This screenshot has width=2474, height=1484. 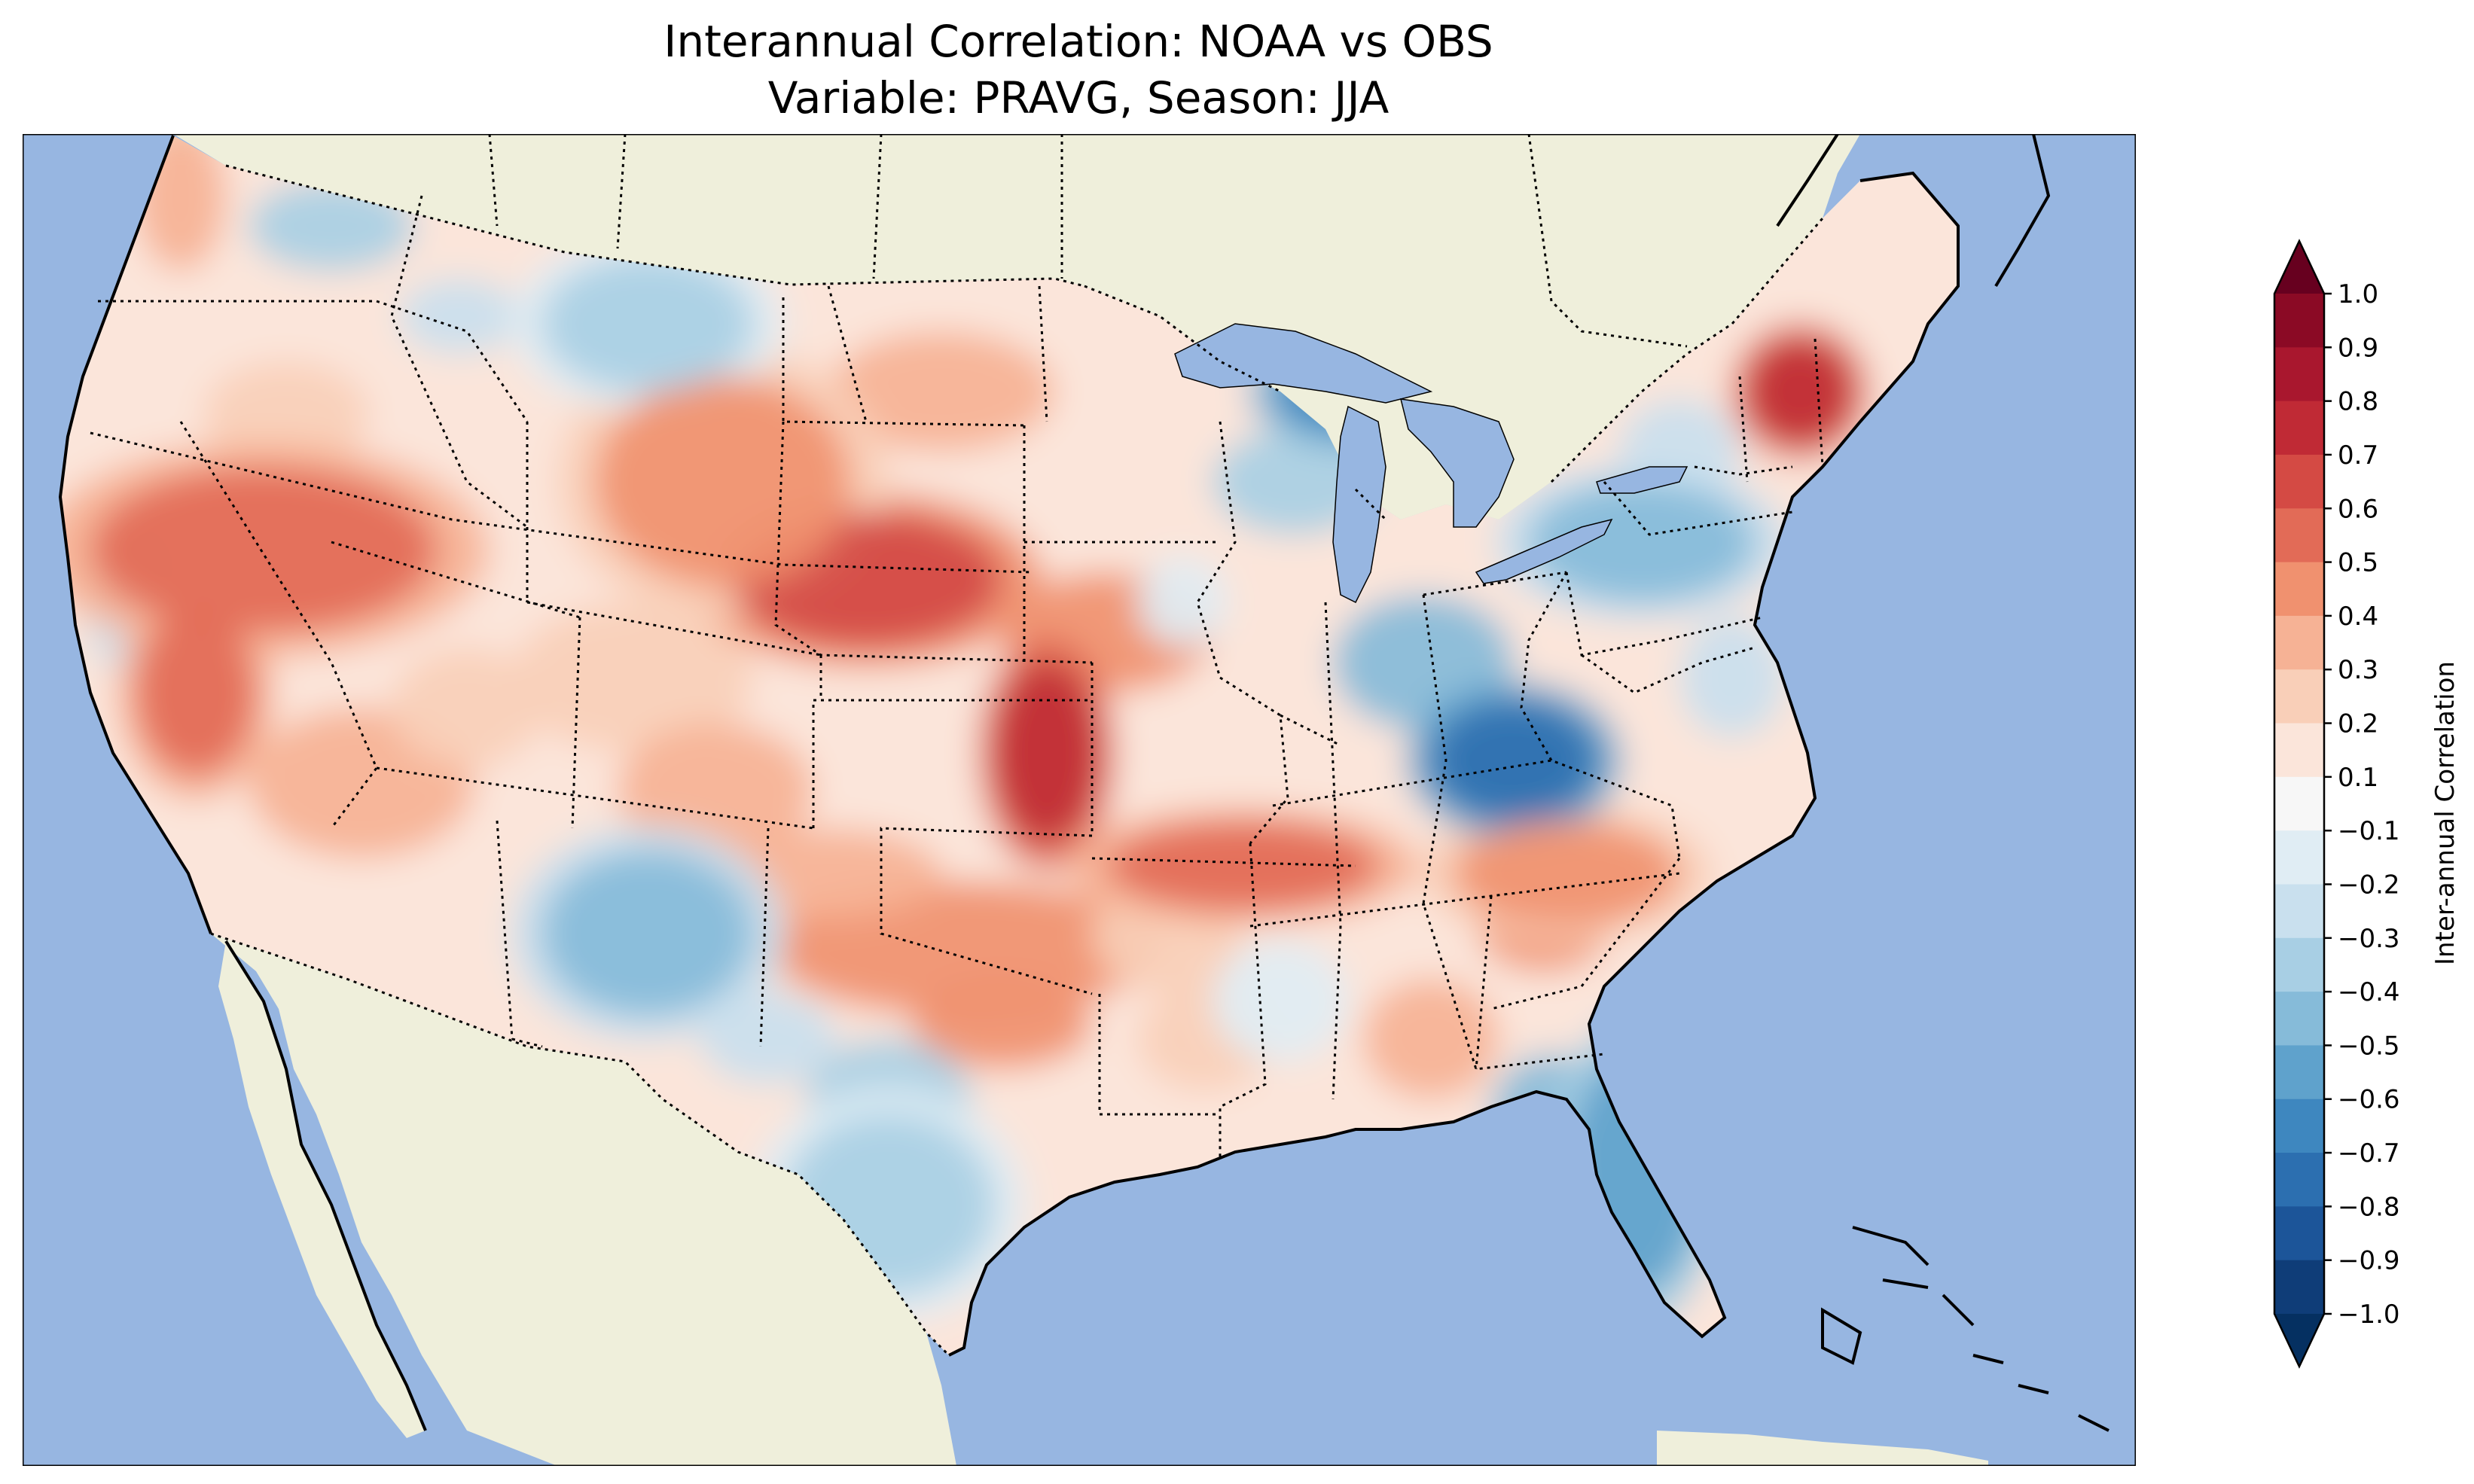 What do you see at coordinates (2358, 724) in the screenshot?
I see `colorbar-tick-label: 0.2` at bounding box center [2358, 724].